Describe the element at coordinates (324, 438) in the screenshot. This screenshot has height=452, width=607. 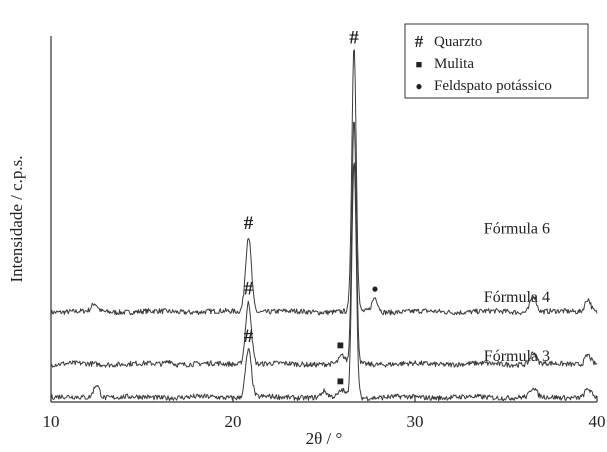
I see `x-axis-label: 2θ / °` at that location.